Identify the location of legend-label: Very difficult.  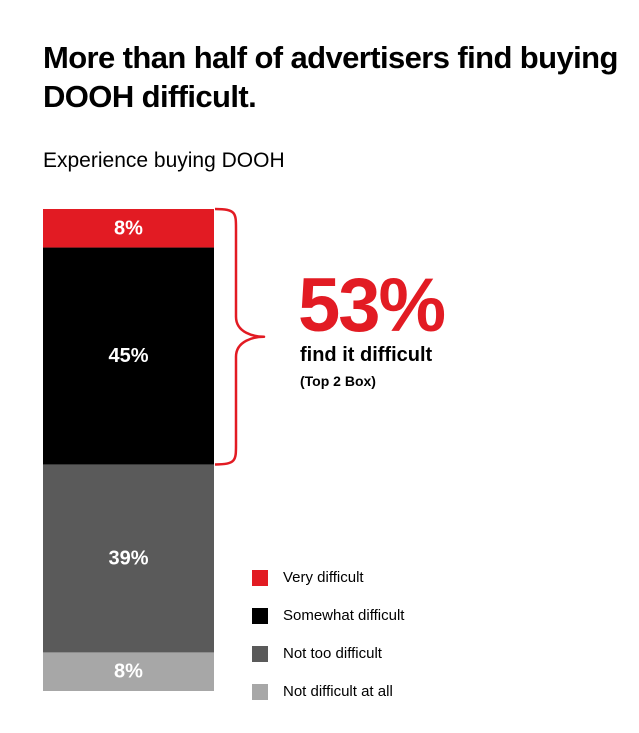
(323, 577).